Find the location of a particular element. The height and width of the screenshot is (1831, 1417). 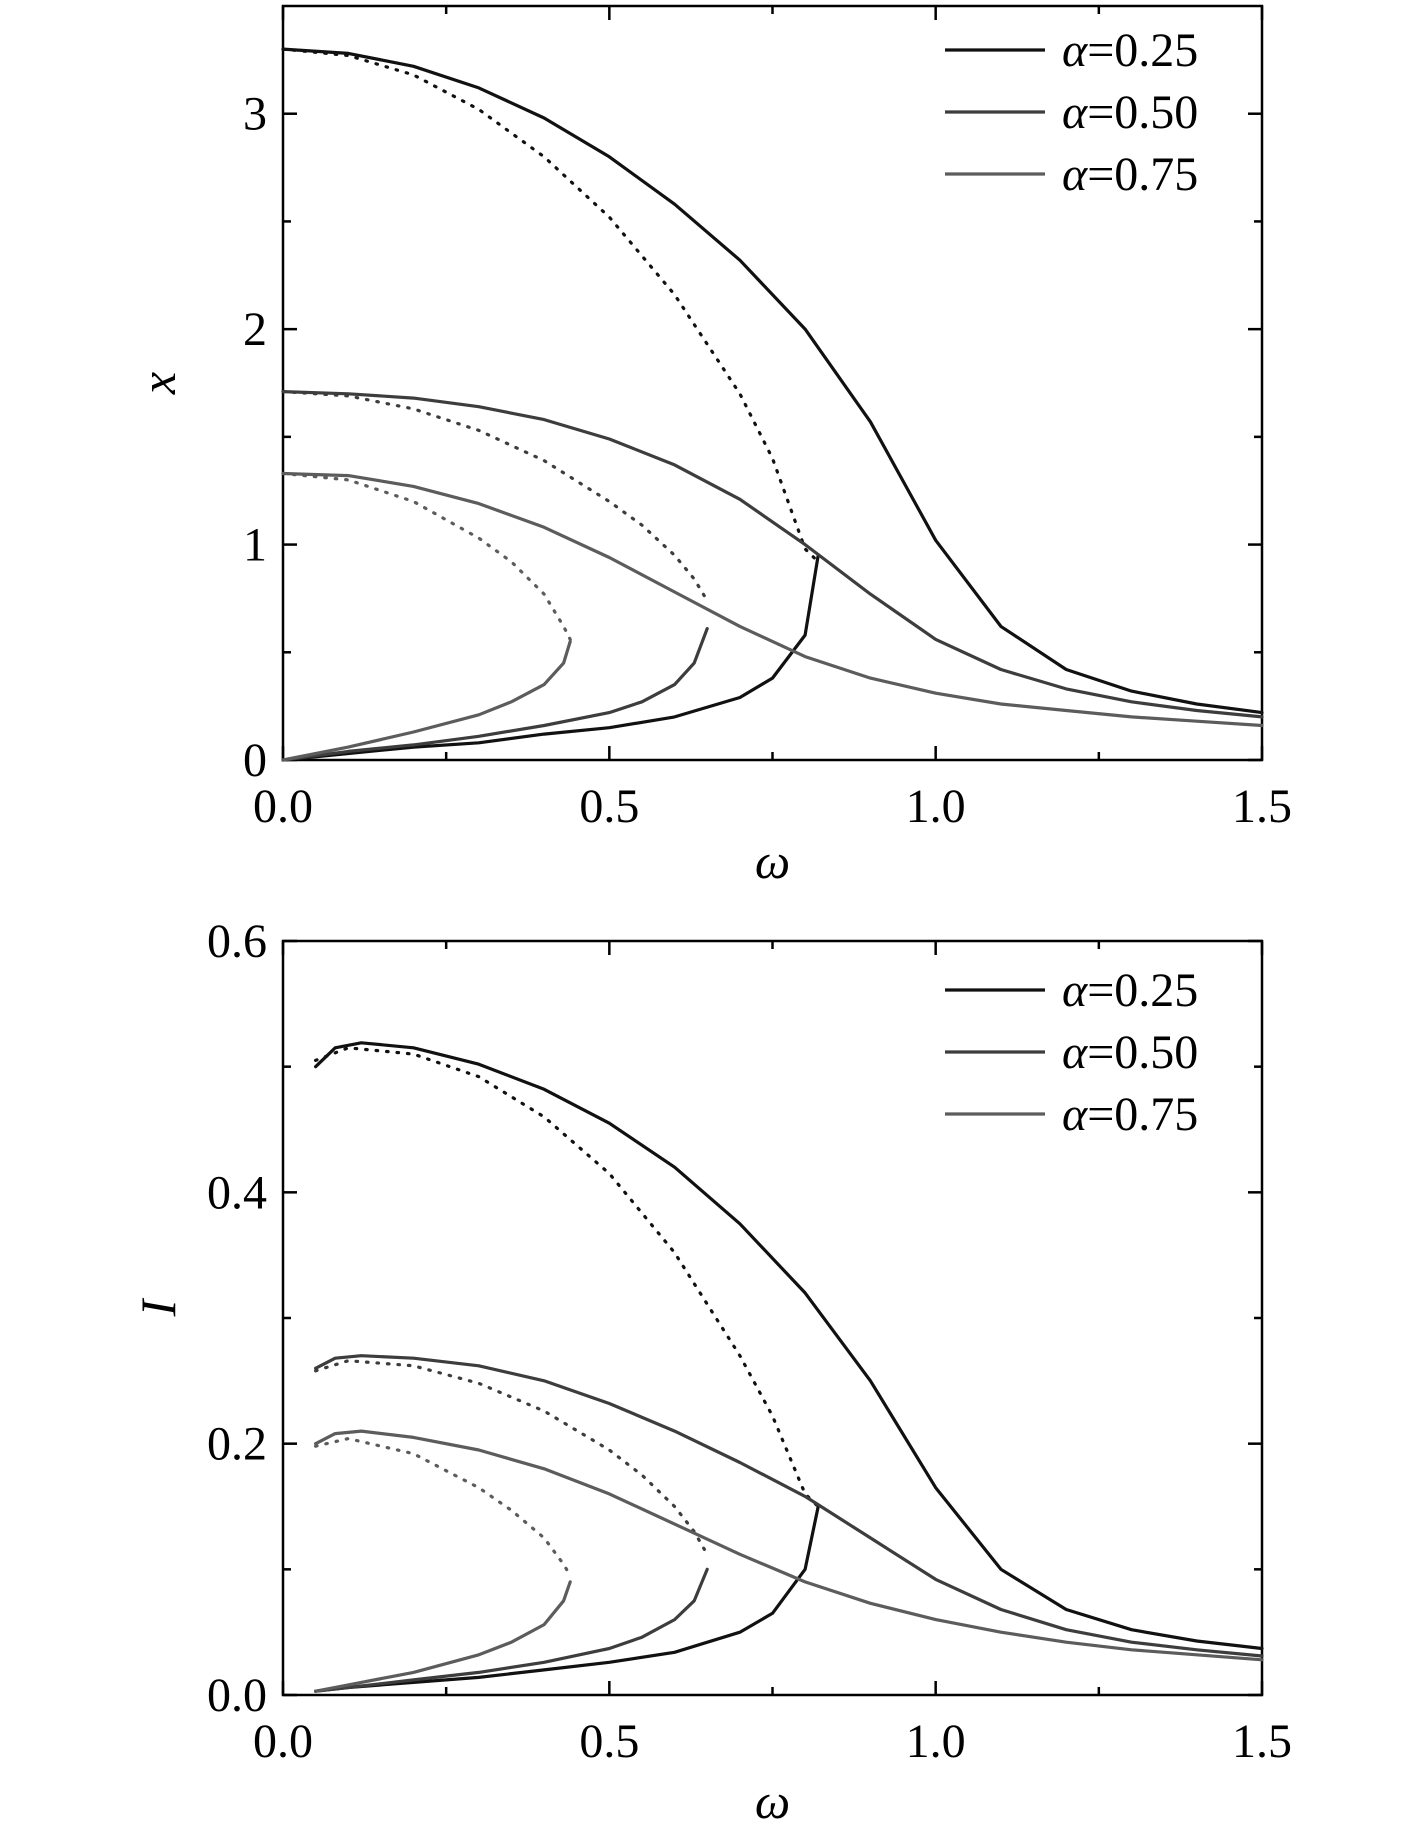

y-tick-label: 0.2 is located at coordinates (237, 1444).